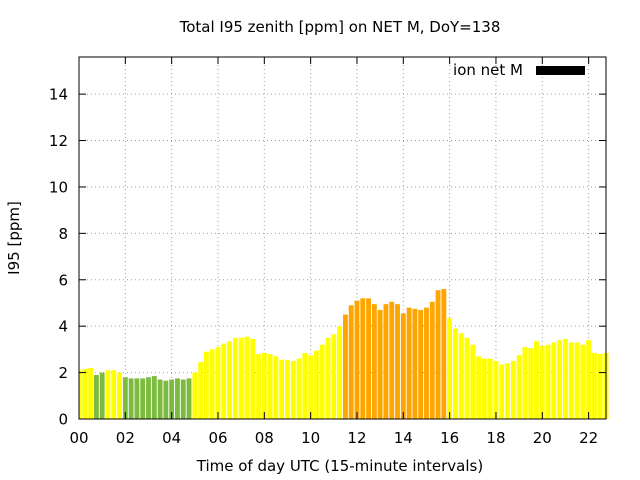  What do you see at coordinates (340, 27) in the screenshot?
I see `chart-title: Total I95 zenith [ppm] on NET M, DoY=138` at bounding box center [340, 27].